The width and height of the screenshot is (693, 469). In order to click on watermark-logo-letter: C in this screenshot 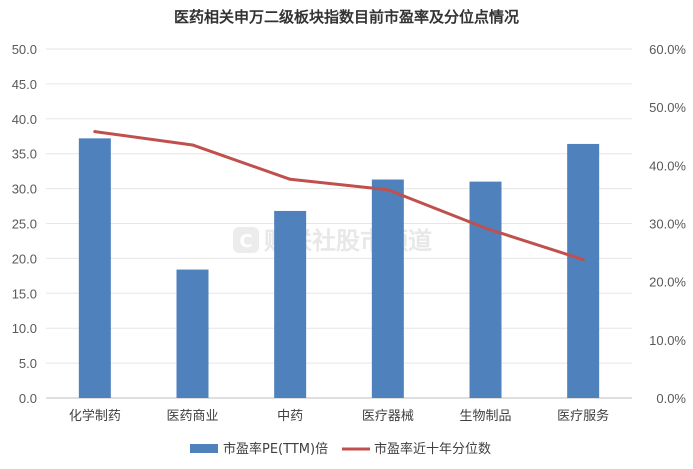, I will do `click(245, 241)`.